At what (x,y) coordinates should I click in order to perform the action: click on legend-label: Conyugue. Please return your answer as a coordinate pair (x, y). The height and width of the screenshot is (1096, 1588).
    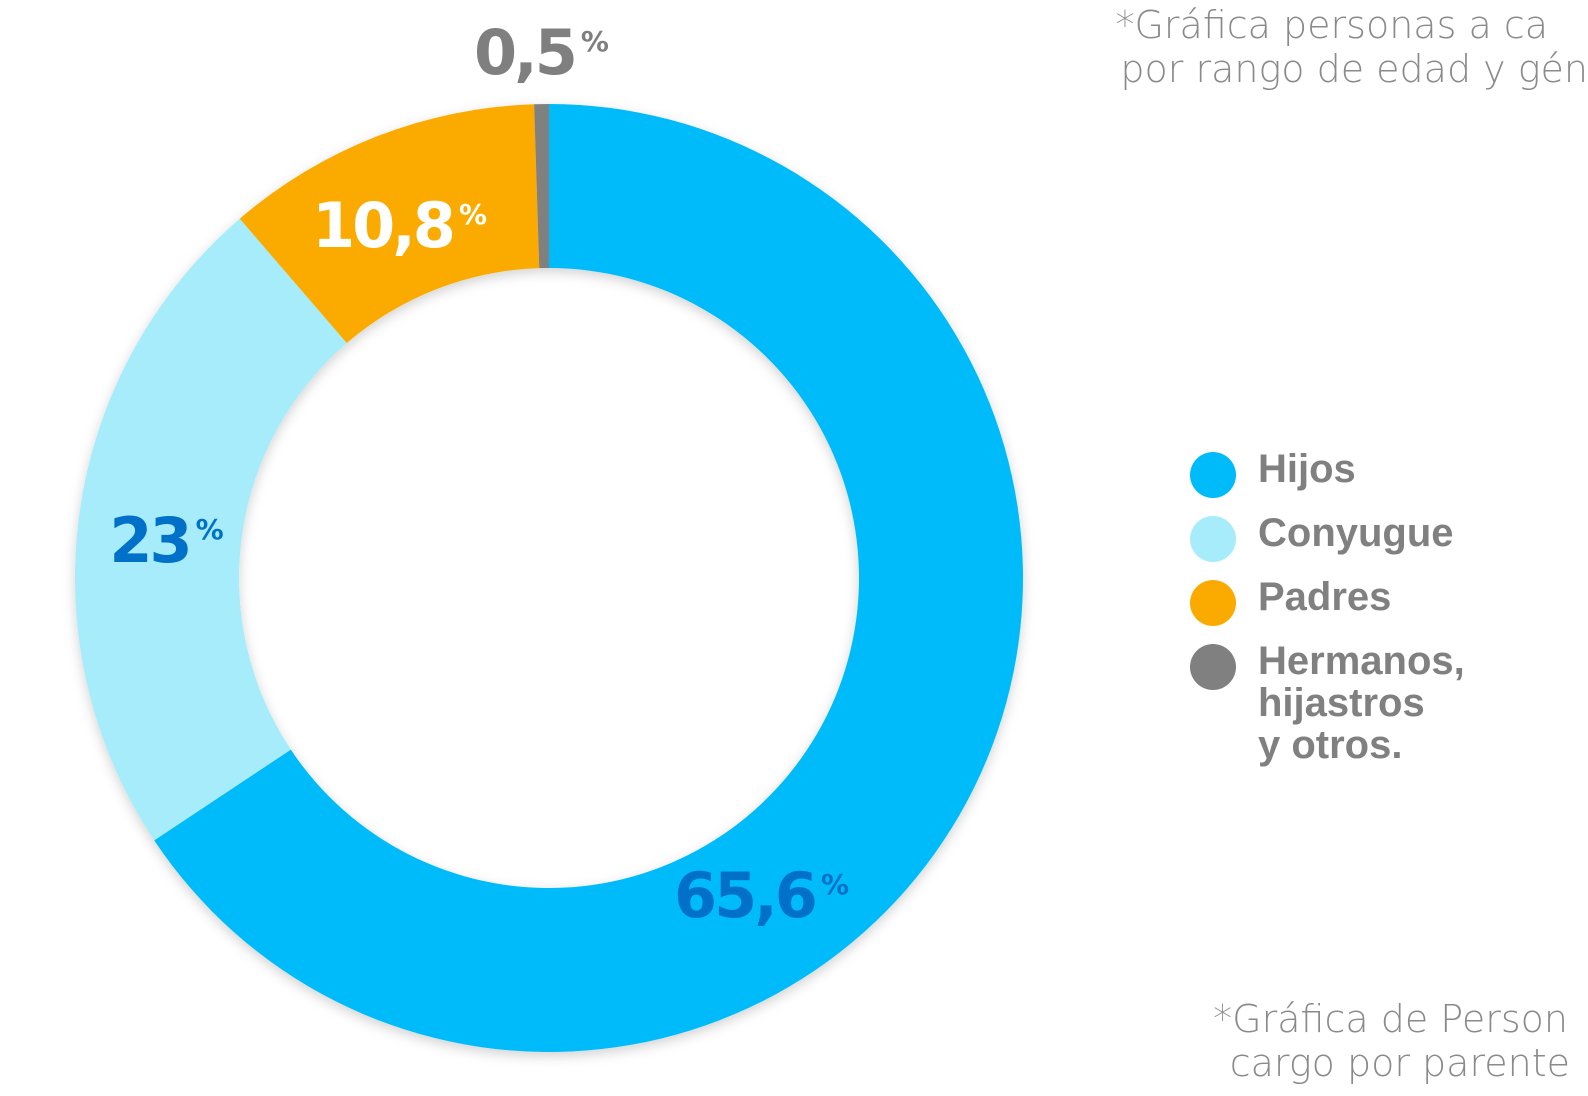
    Looking at the image, I should click on (1356, 533).